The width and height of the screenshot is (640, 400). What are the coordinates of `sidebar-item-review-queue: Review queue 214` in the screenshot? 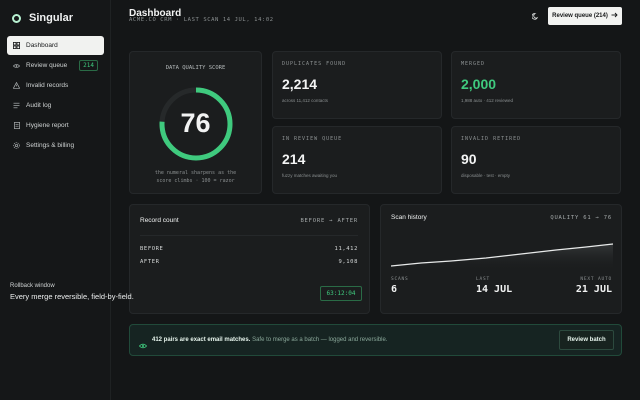 It's located at (55, 65).